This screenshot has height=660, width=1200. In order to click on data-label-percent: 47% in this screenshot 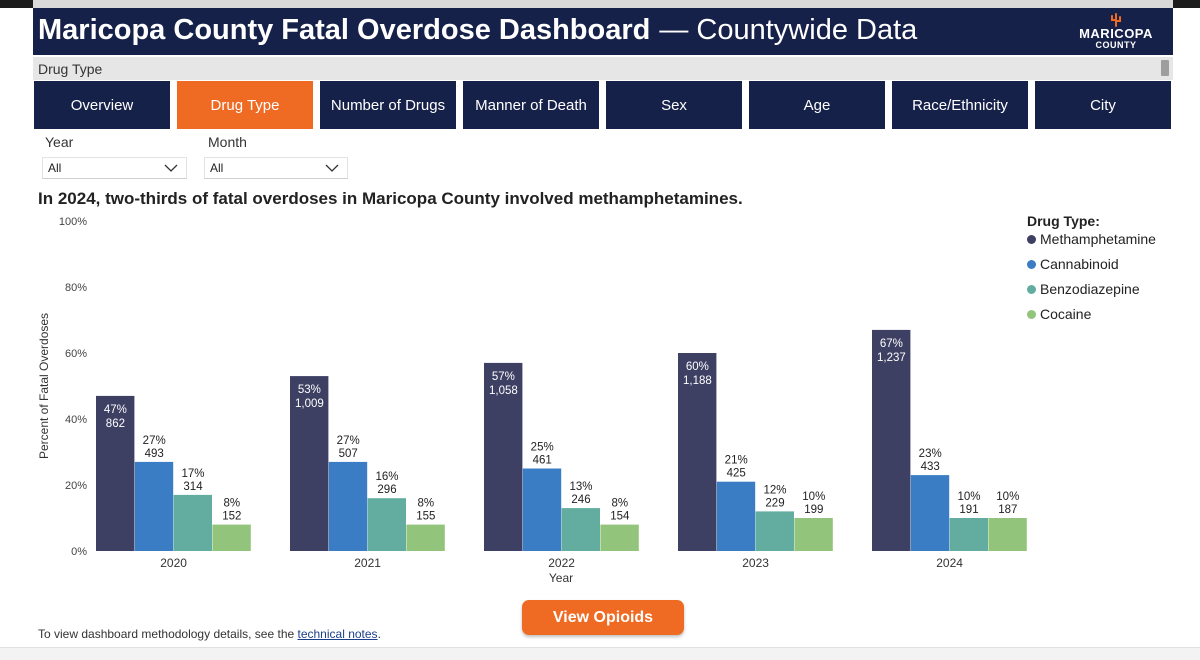, I will do `click(115, 410)`.